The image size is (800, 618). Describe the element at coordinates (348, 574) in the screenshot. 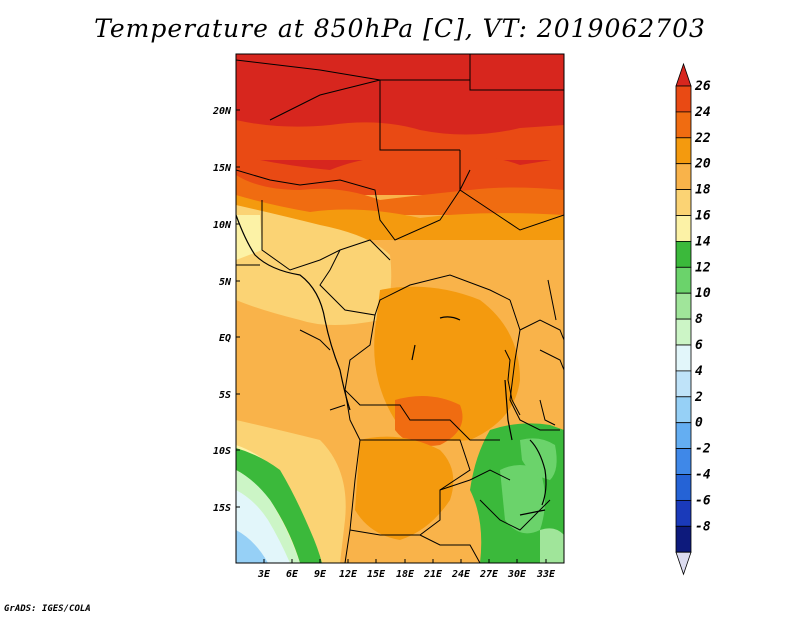

I see `x-tick-12e: 12E` at that location.